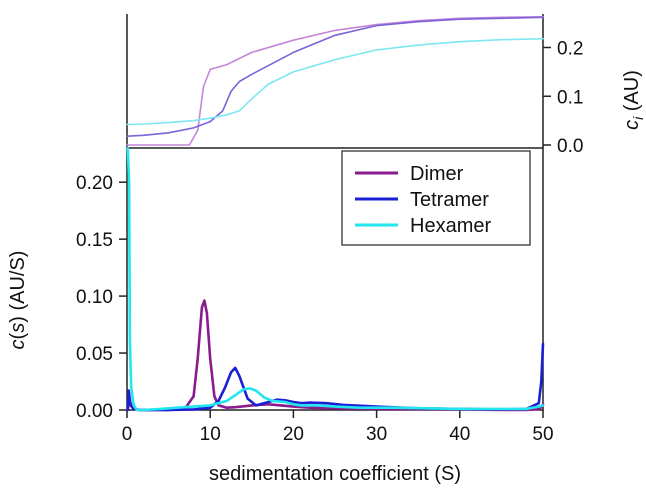 This screenshot has width=646, height=492. What do you see at coordinates (459, 434) in the screenshot?
I see `x-tick-label-40: 40` at bounding box center [459, 434].